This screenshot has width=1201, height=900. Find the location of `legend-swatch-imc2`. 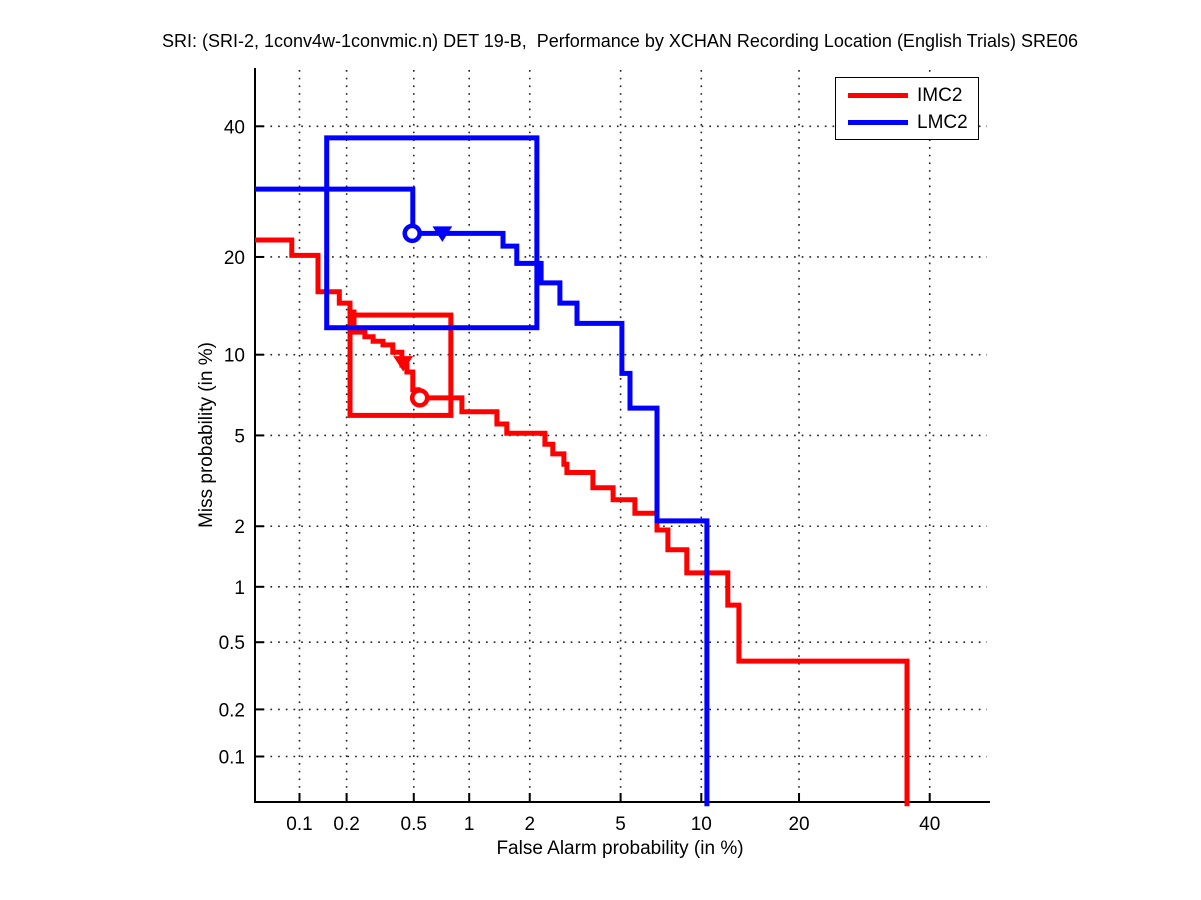

legend-swatch-imc2 is located at coordinates (878, 95).